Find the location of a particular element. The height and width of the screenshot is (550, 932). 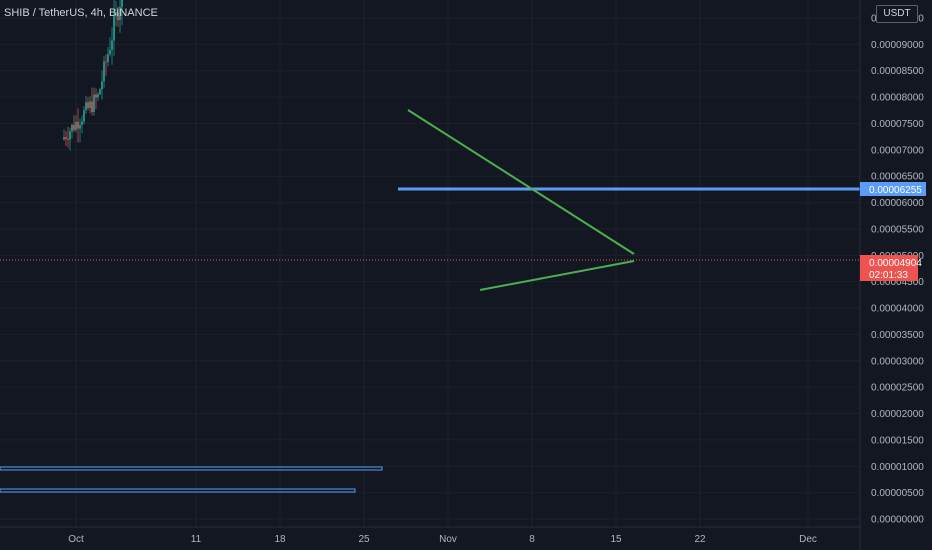

time-tick-label: 18 is located at coordinates (280, 539).